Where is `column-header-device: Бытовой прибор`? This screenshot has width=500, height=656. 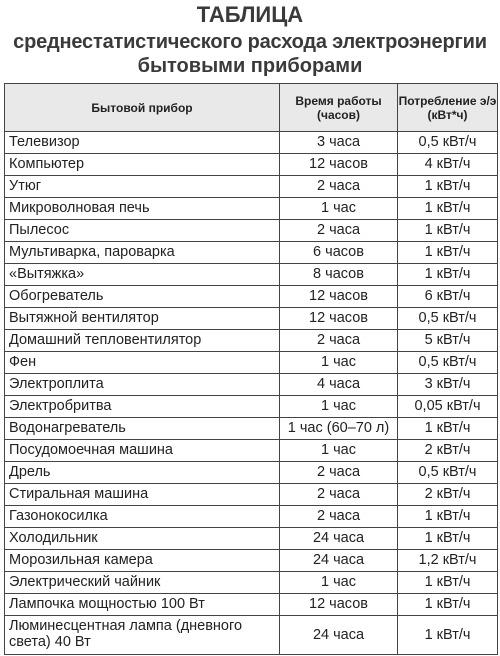 column-header-device: Бытовой прибор is located at coordinates (142, 107).